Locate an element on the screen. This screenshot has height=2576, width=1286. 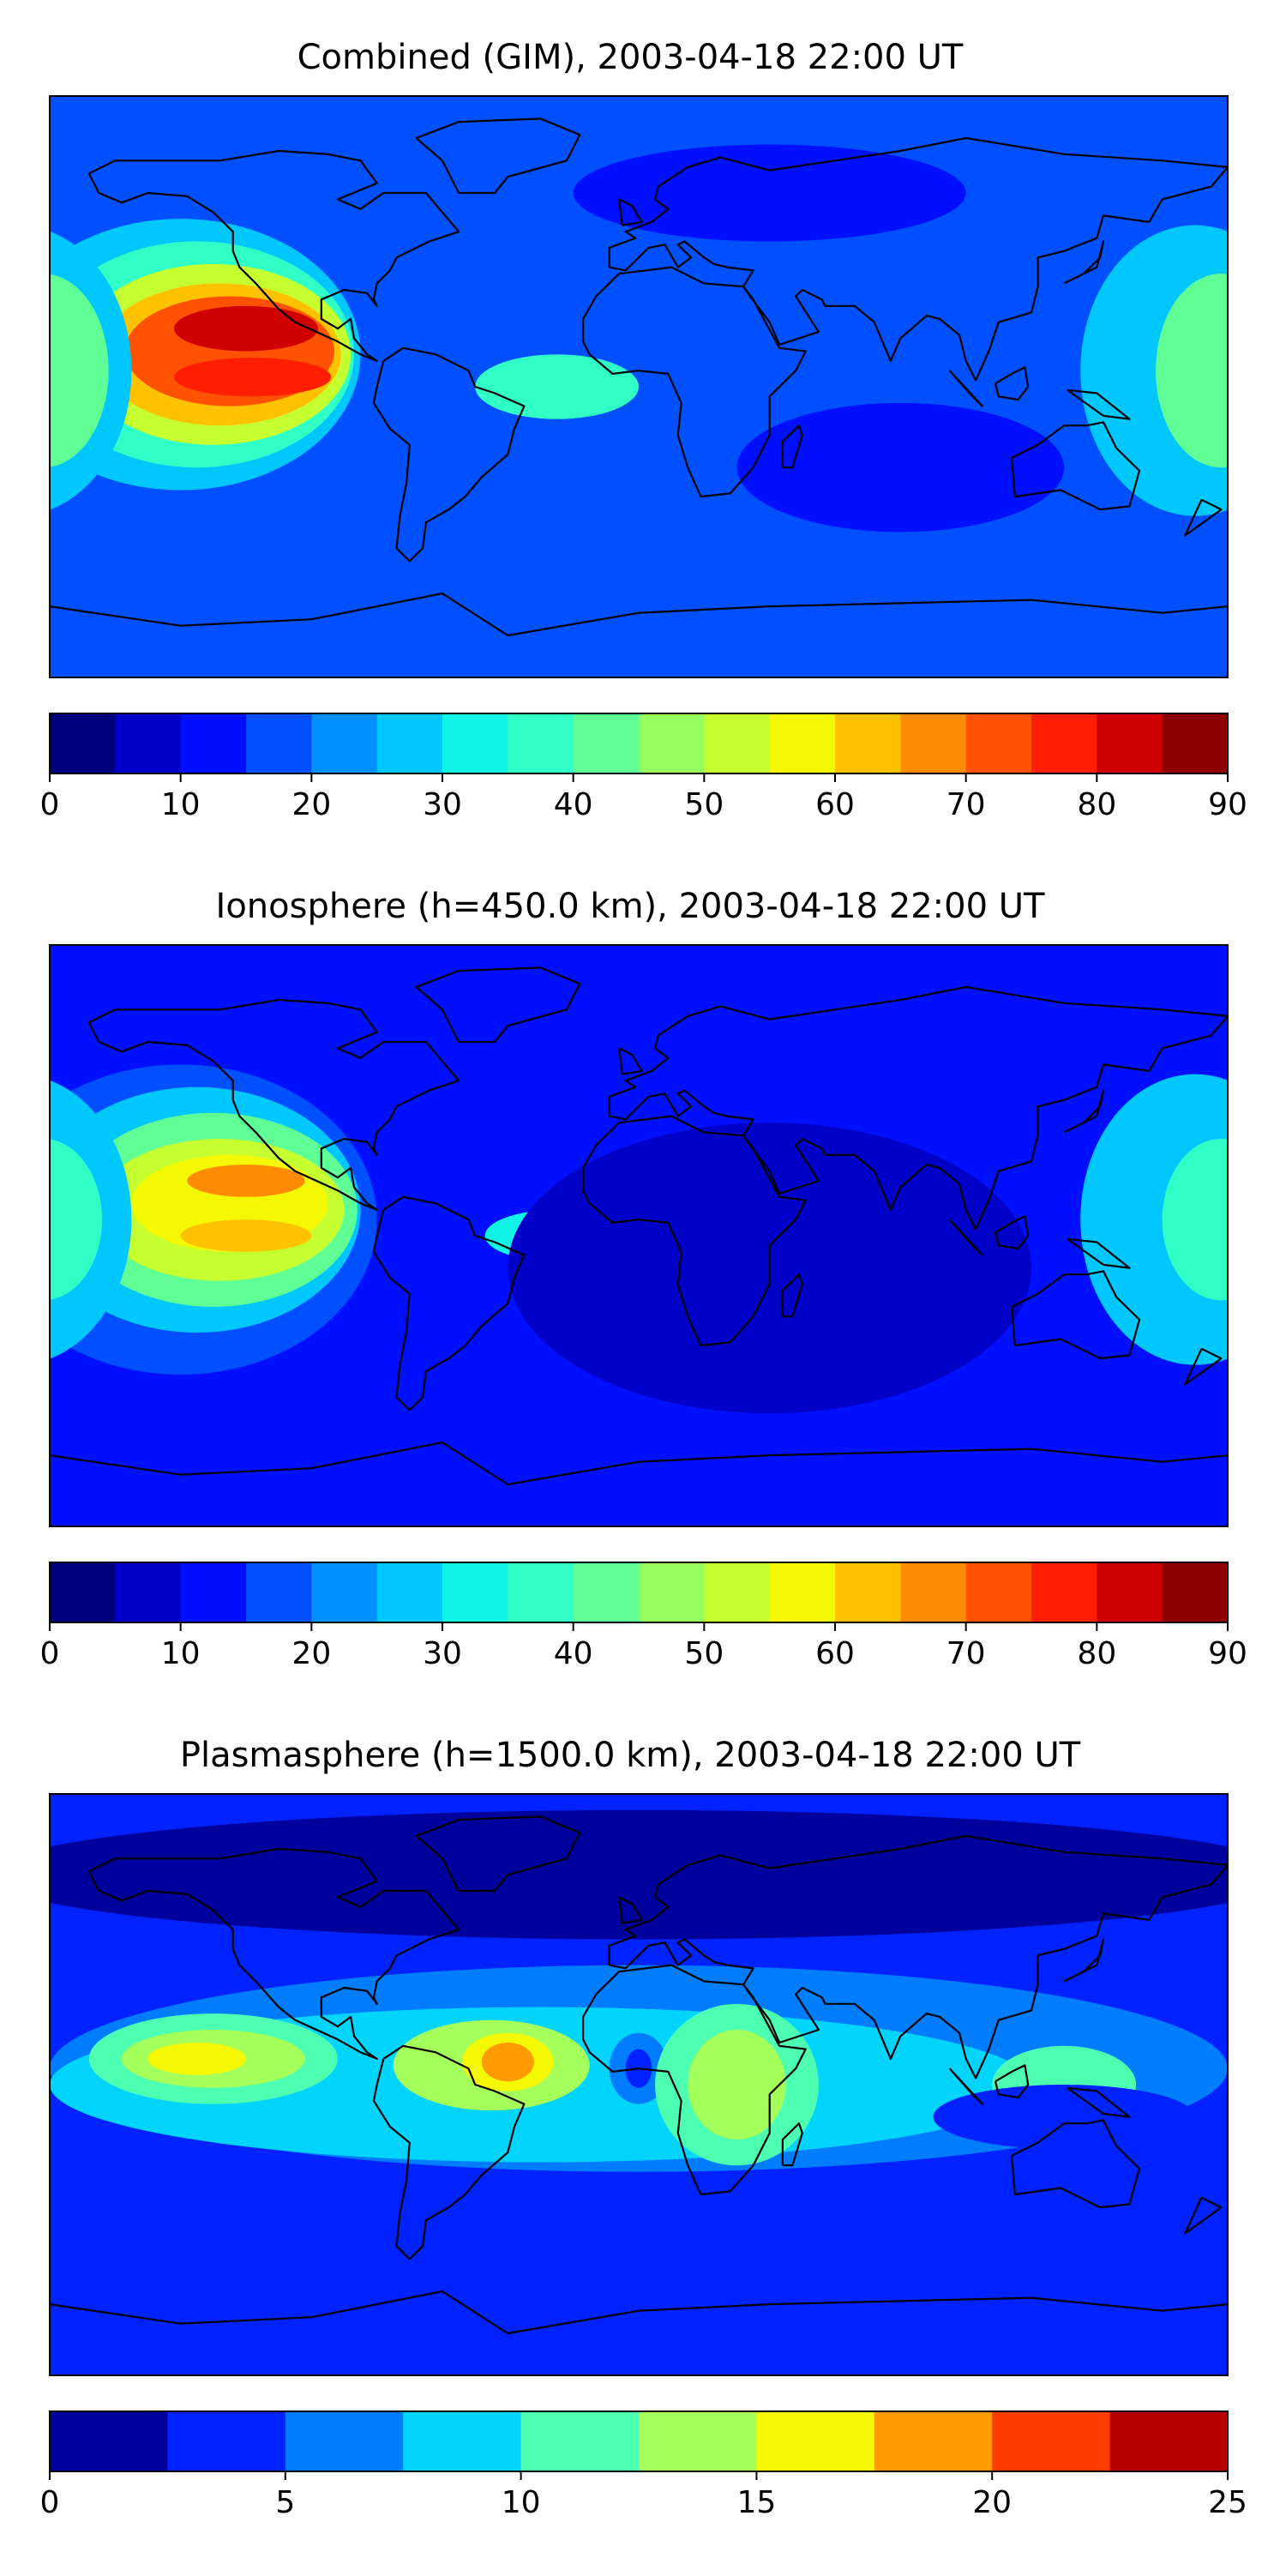
colorbar-tick-label-5: 25 is located at coordinates (1227, 2502).